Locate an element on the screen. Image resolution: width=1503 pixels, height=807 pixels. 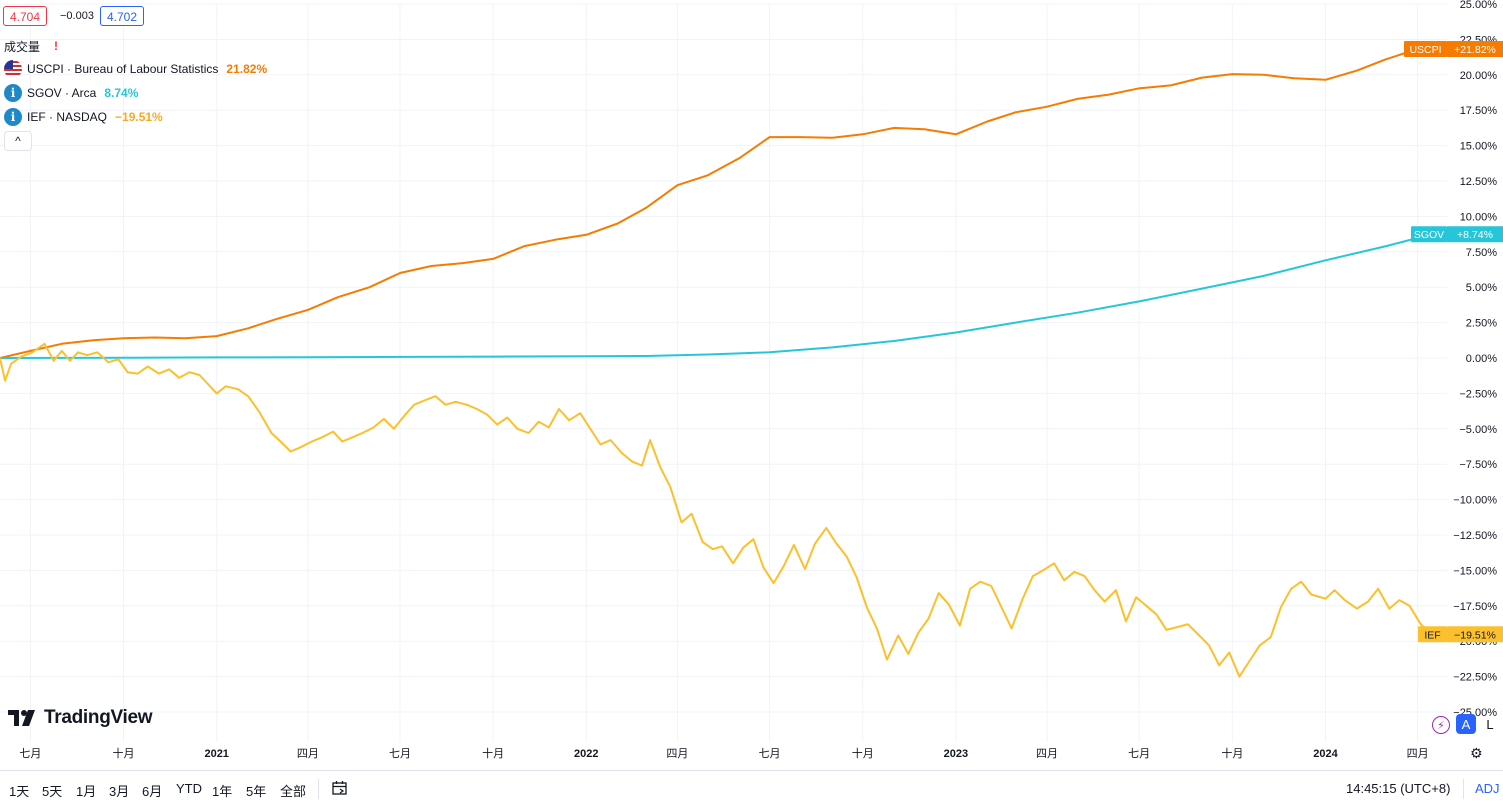
legend-row-sgov: i SGOV · Arca 8.74% is located at coordinates (71, 93).